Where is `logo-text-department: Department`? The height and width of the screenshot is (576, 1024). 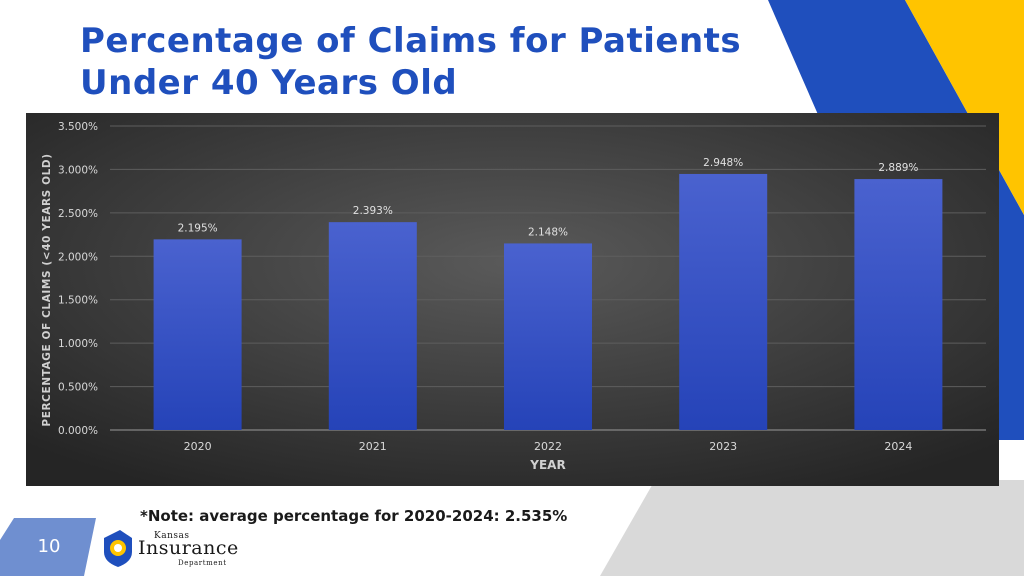 logo-text-department: Department is located at coordinates (202, 563).